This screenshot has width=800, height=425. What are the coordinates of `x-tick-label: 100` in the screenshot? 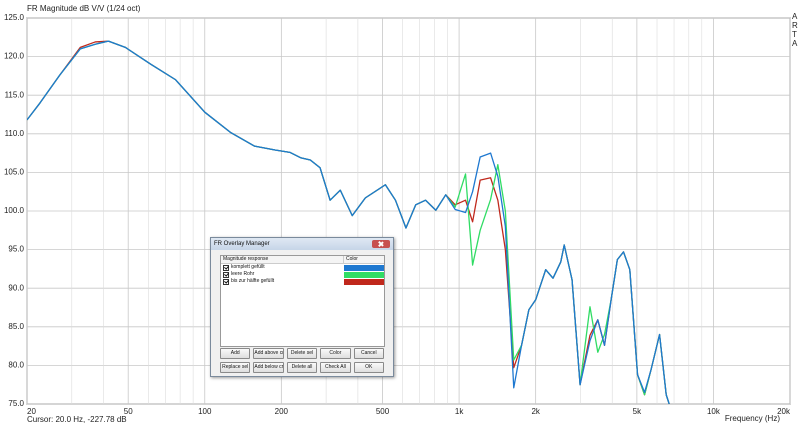 It's located at (205, 411).